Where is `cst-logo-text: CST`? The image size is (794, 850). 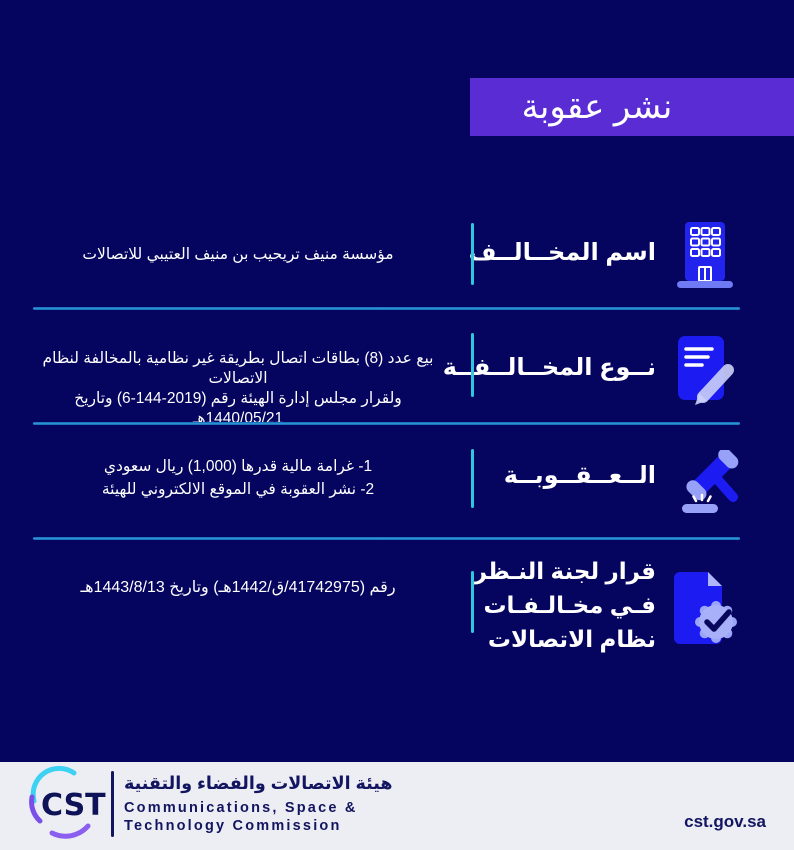
cst-logo-text: CST is located at coordinates (73, 805).